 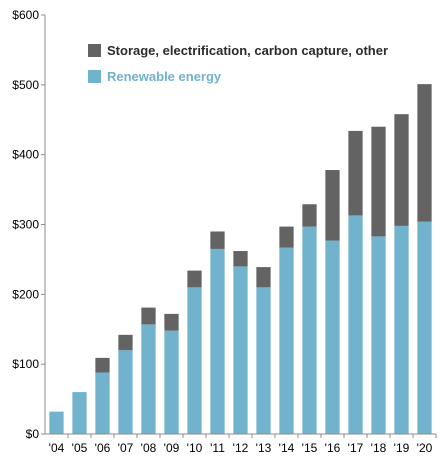 I want to click on x-tick-label: '12, so click(x=241, y=448).